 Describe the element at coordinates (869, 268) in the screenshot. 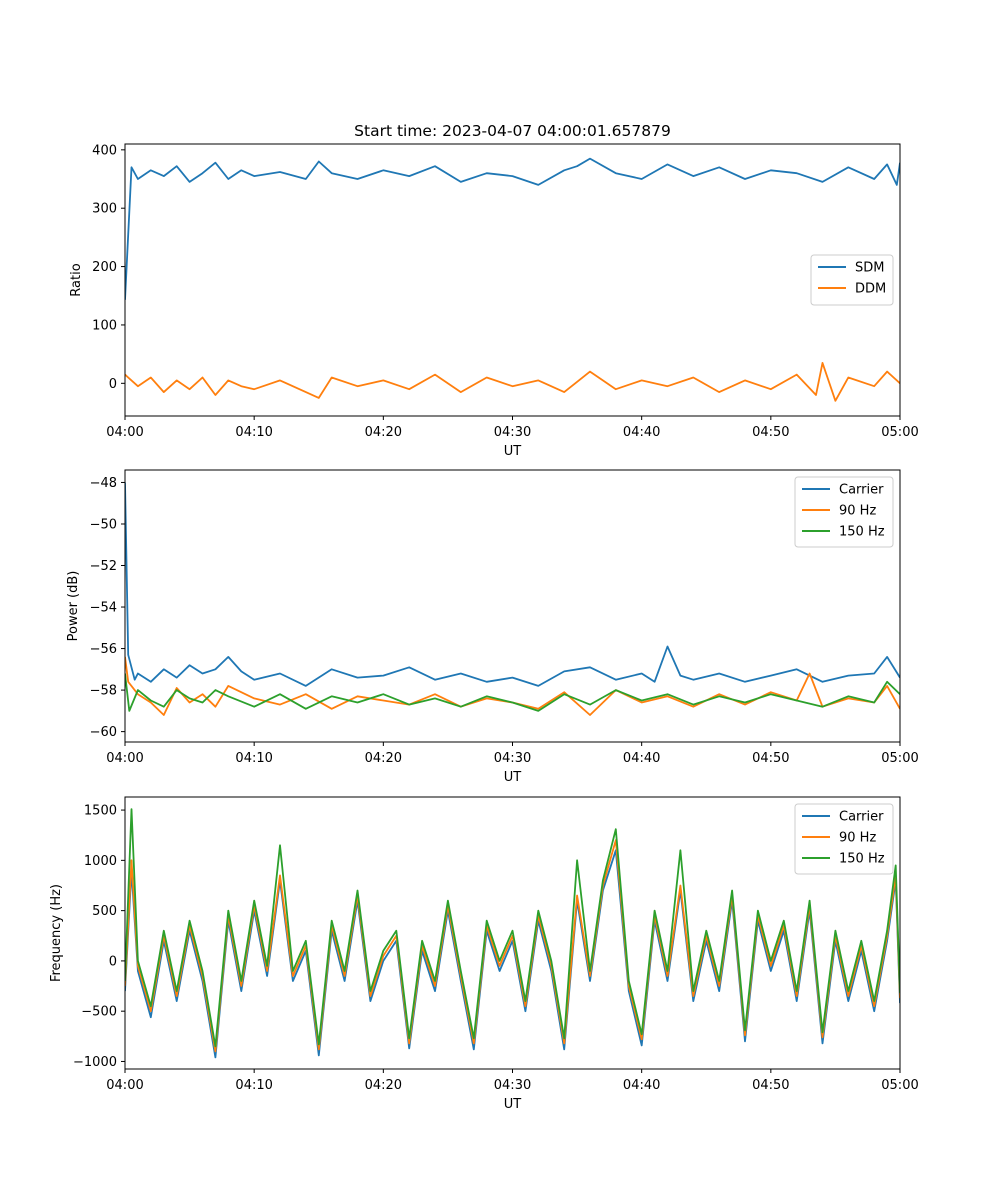

I see `legend-entry-sdm: SDM` at that location.